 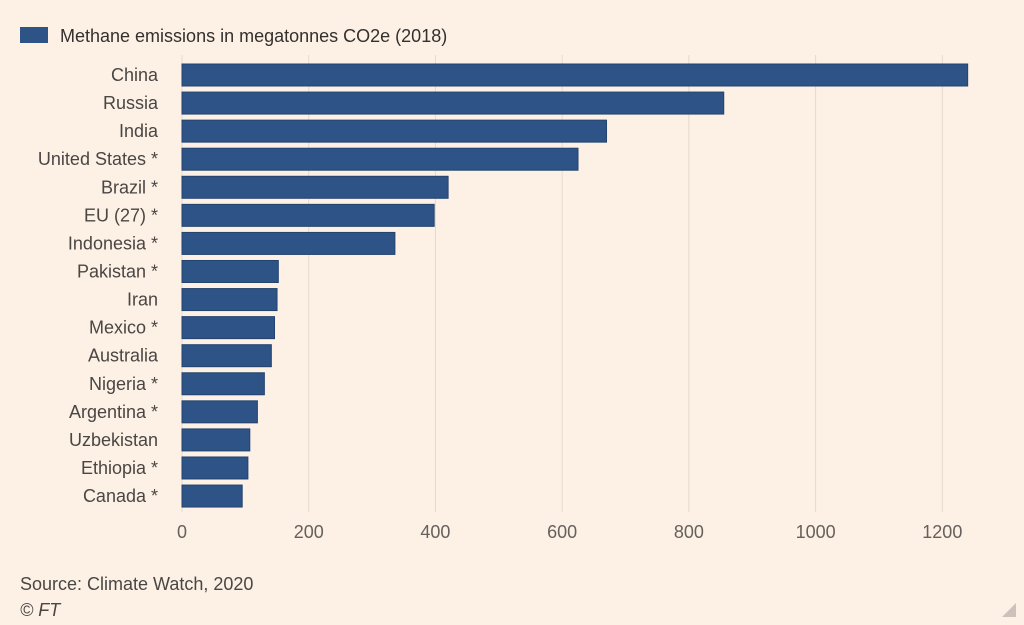 What do you see at coordinates (131, 103) in the screenshot?
I see `category-label: Russia` at bounding box center [131, 103].